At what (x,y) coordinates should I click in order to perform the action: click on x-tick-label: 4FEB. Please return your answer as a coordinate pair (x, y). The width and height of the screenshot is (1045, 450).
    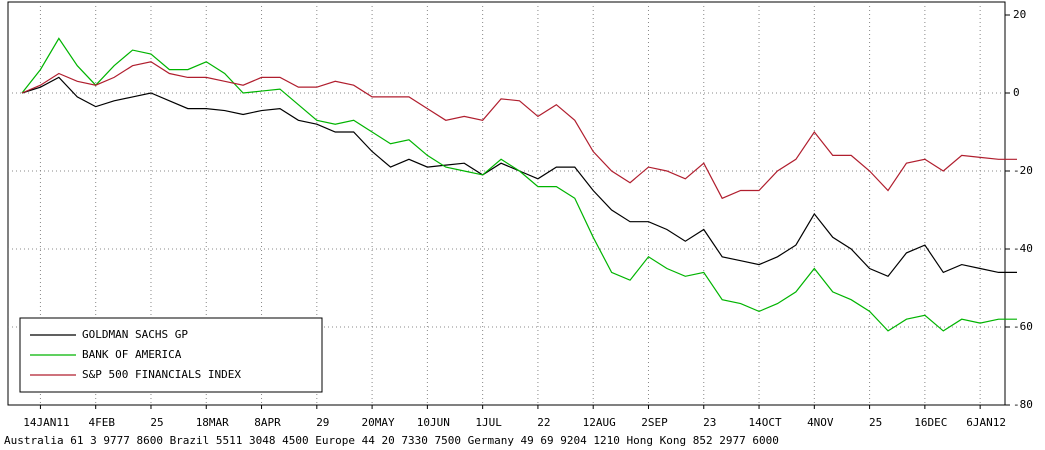
    Looking at the image, I should click on (101, 422).